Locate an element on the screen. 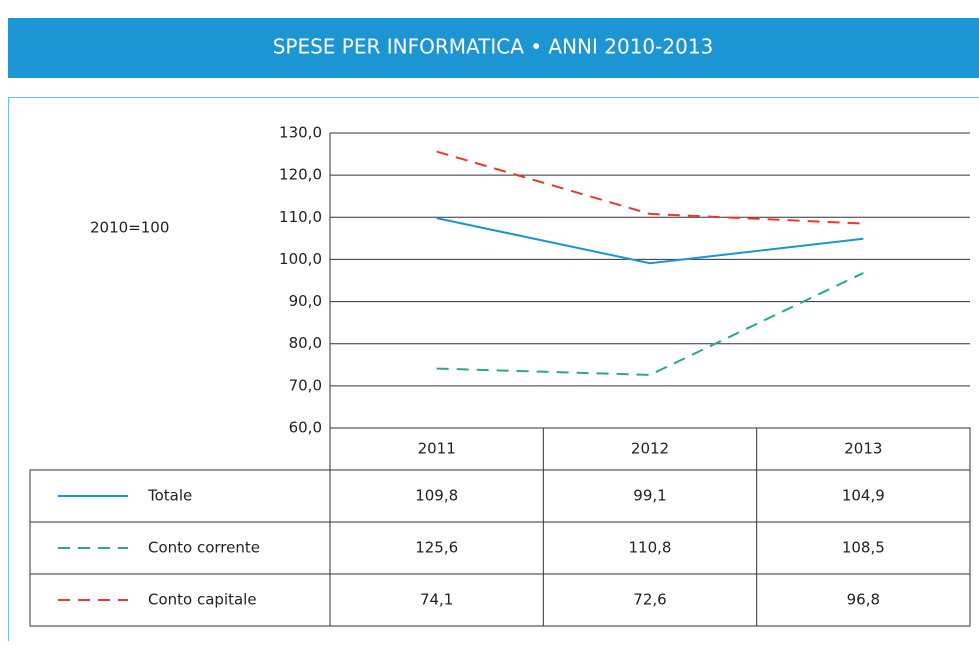  table-value: 125,6 is located at coordinates (436, 548).